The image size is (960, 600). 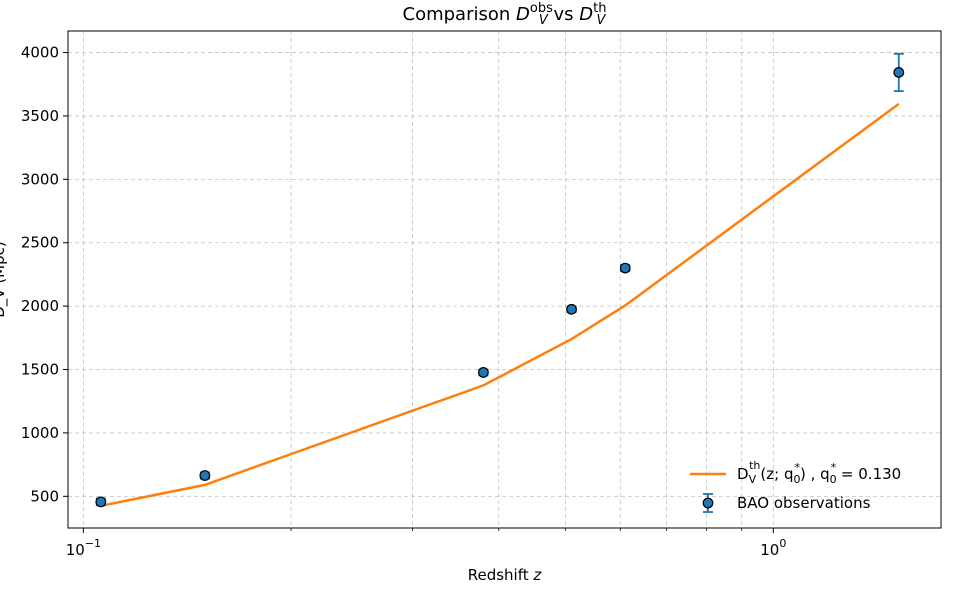 What do you see at coordinates (708, 503) in the screenshot?
I see `legend-marker` at bounding box center [708, 503].